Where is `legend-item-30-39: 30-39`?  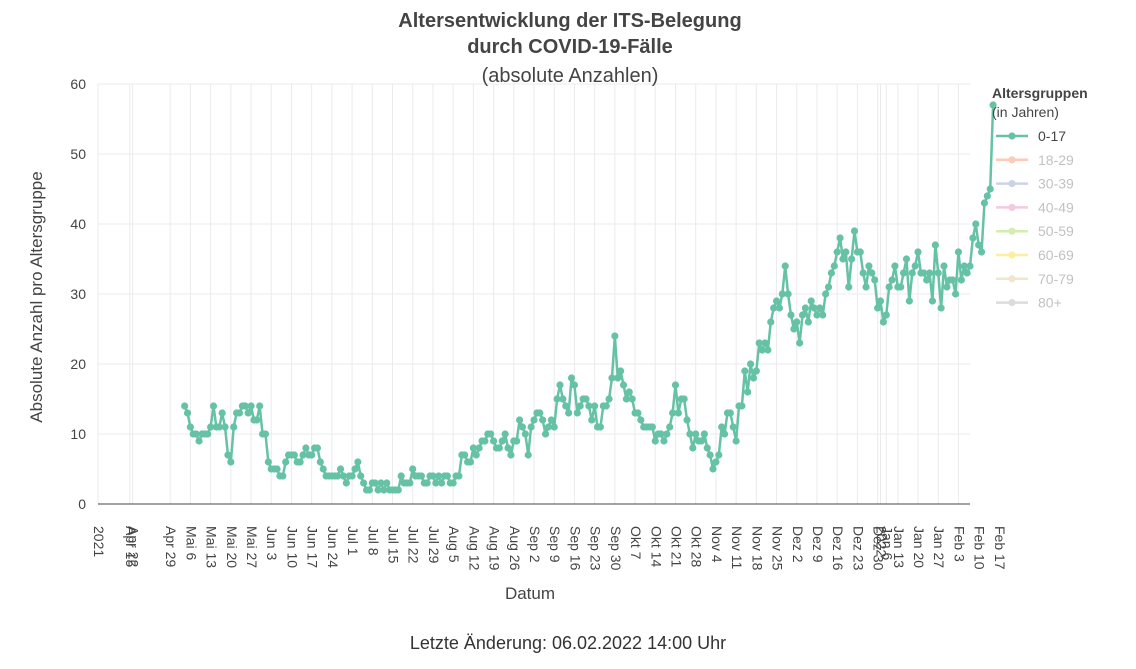
legend-item-30-39: 30-39 is located at coordinates (1035, 184).